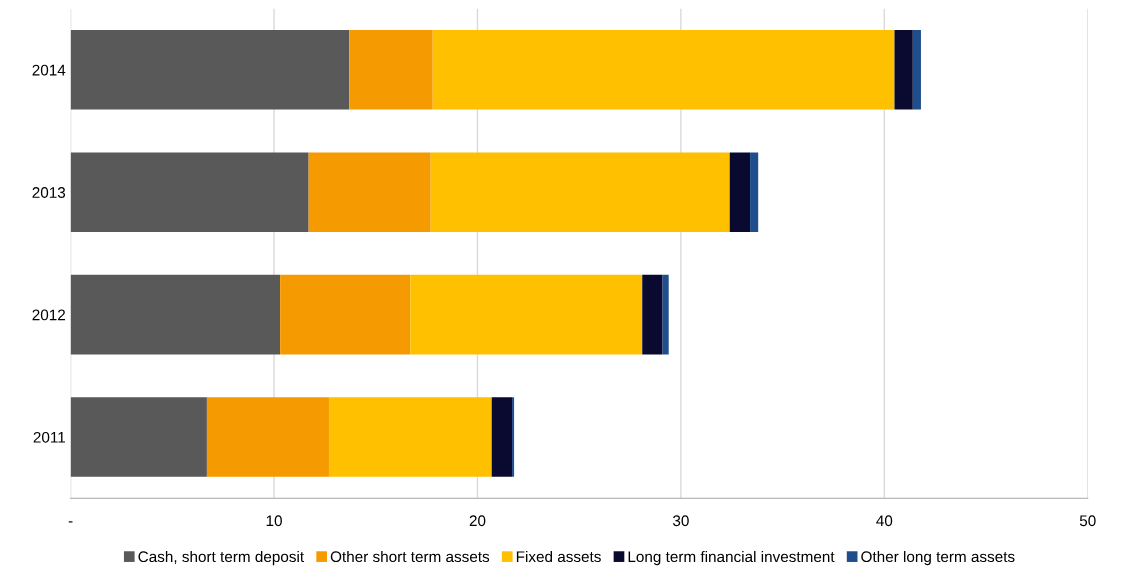  Describe the element at coordinates (49, 70) in the screenshot. I see `y-tick-label: 2014` at that location.